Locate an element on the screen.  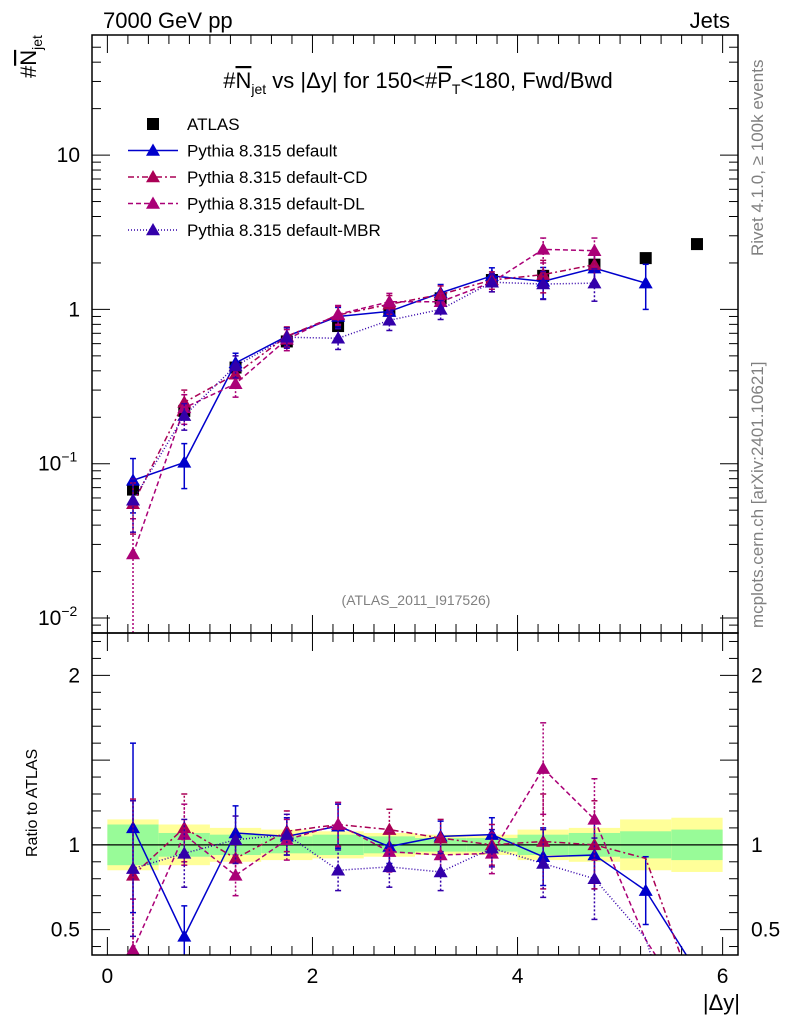
header-right: Jets is located at coordinates (710, 20).